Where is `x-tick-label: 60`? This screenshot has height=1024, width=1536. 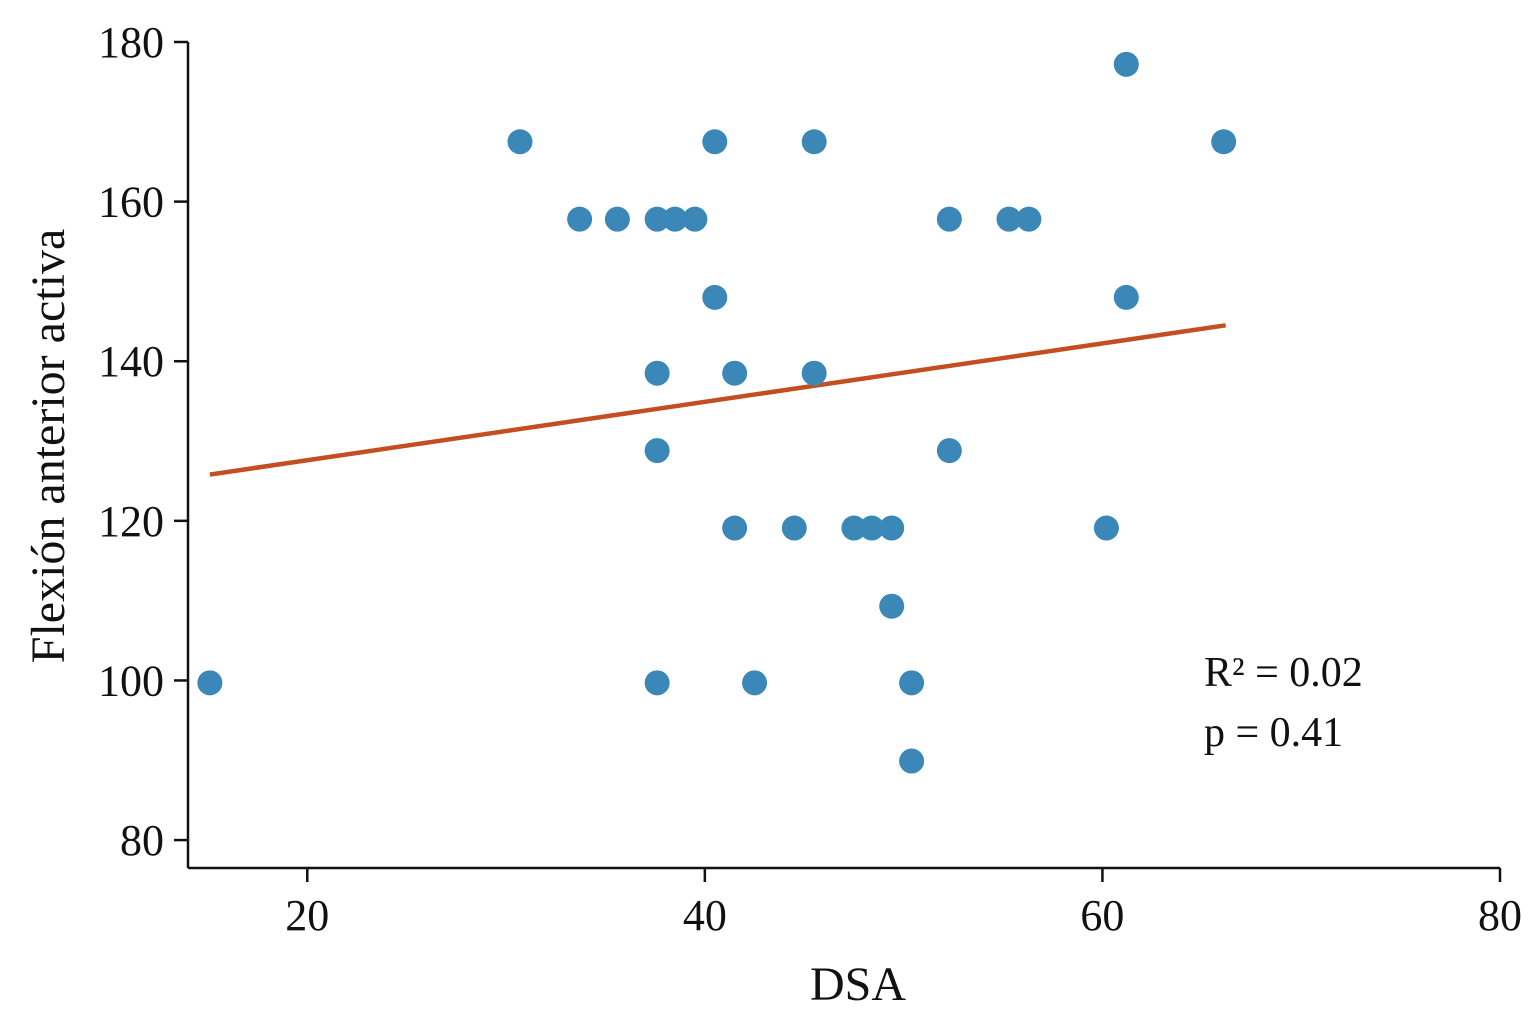
x-tick-label: 60 is located at coordinates (1102, 915).